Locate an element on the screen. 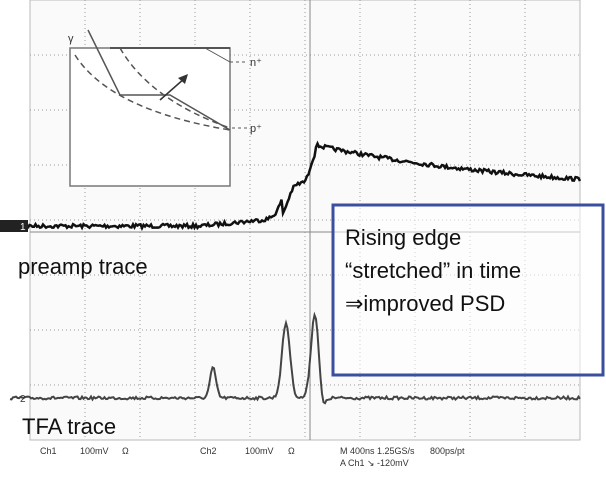 Image resolution: width=606 pixels, height=480 pixels. callout-line: ⇒improved PSD is located at coordinates (425, 303).